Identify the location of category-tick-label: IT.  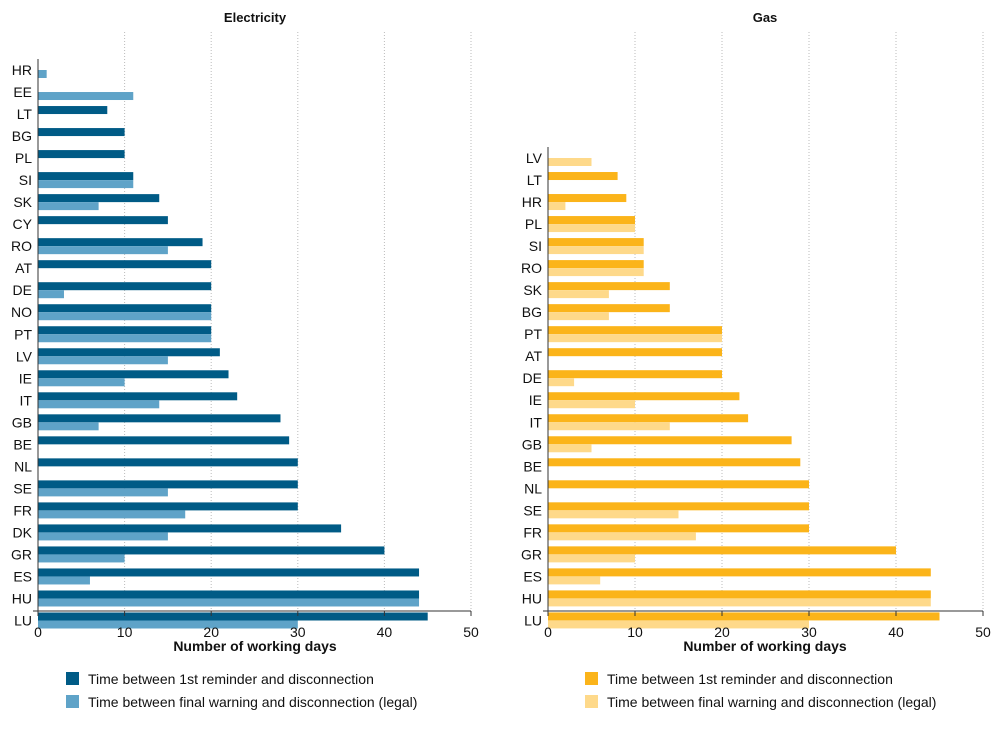
(536, 422).